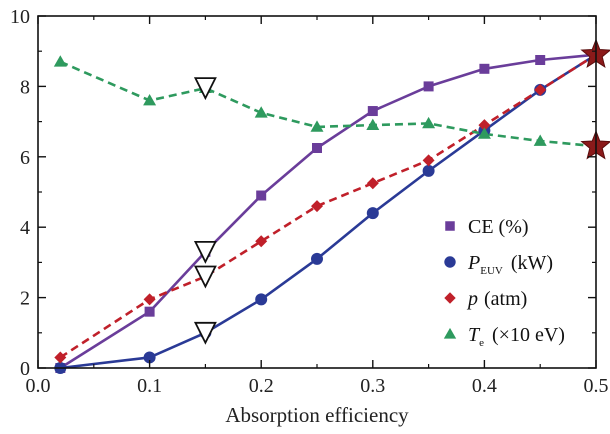 The width and height of the screenshot is (610, 434). I want to click on y-tick-label: 4, so click(25, 228).